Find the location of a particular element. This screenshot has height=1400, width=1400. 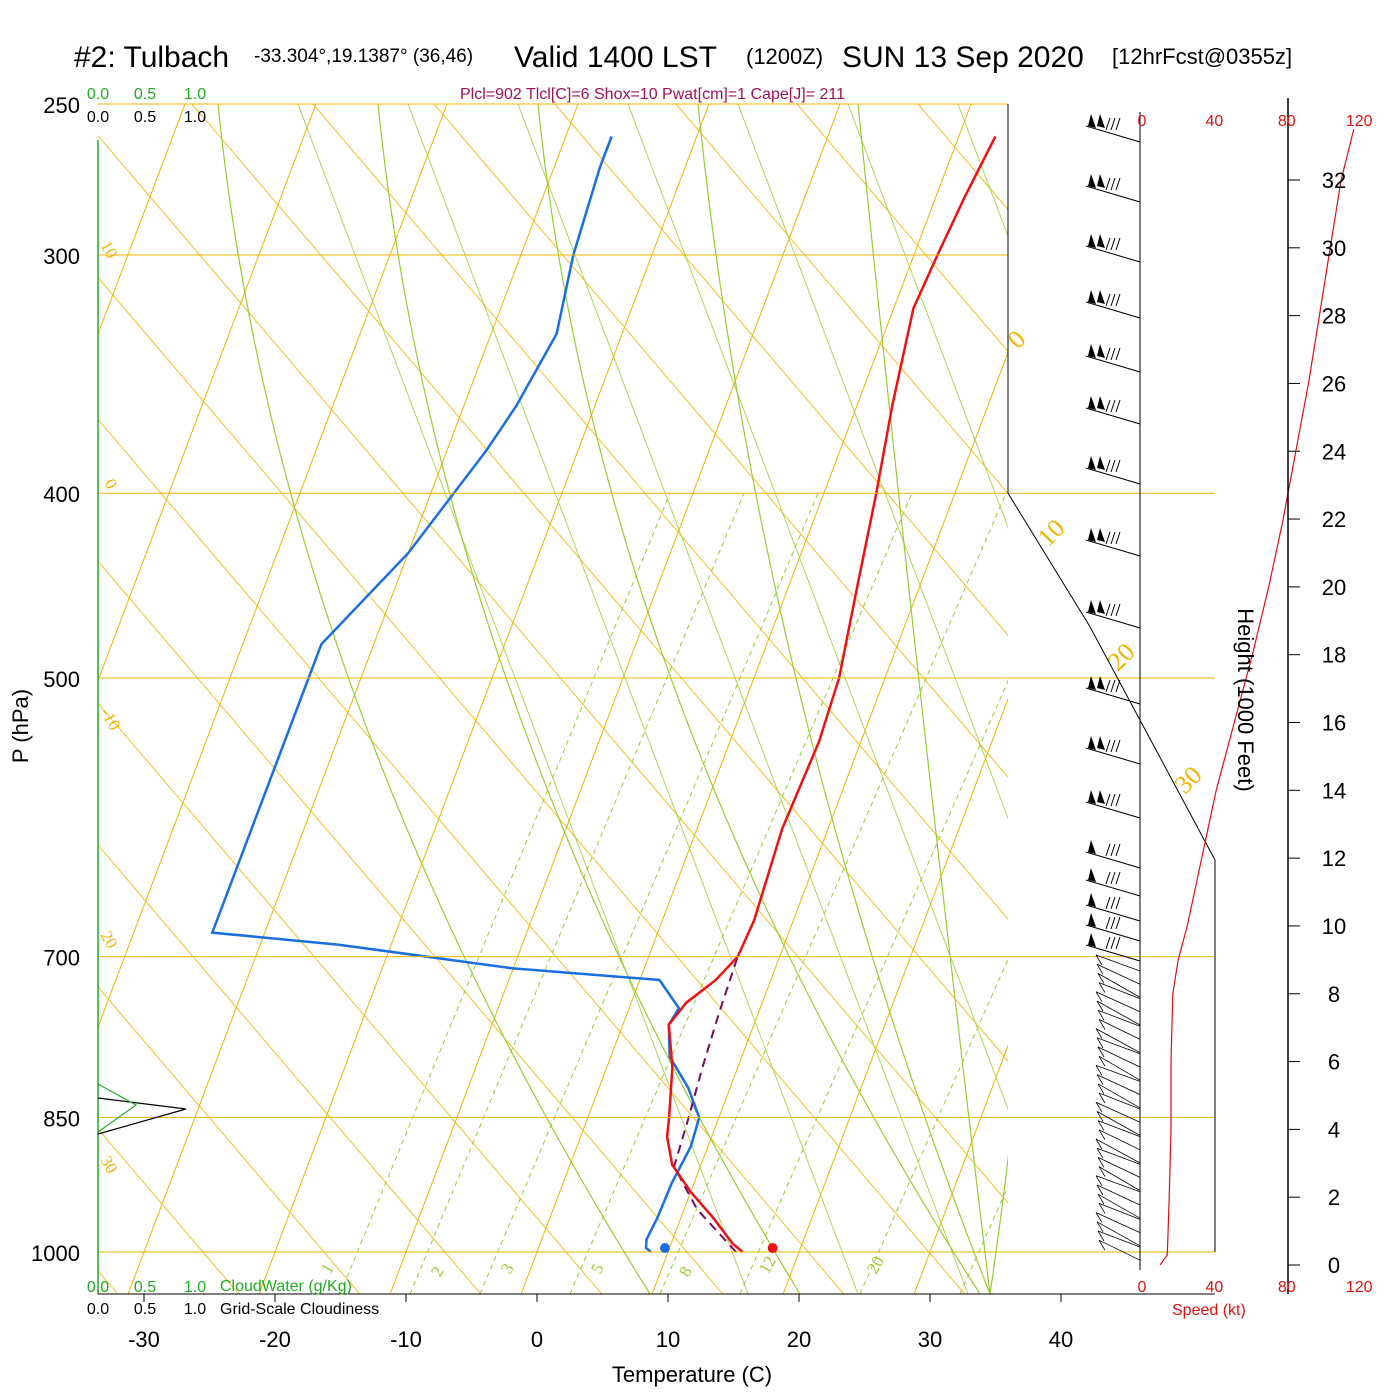

speed-tick-bottom: 40 is located at coordinates (1215, 1287).